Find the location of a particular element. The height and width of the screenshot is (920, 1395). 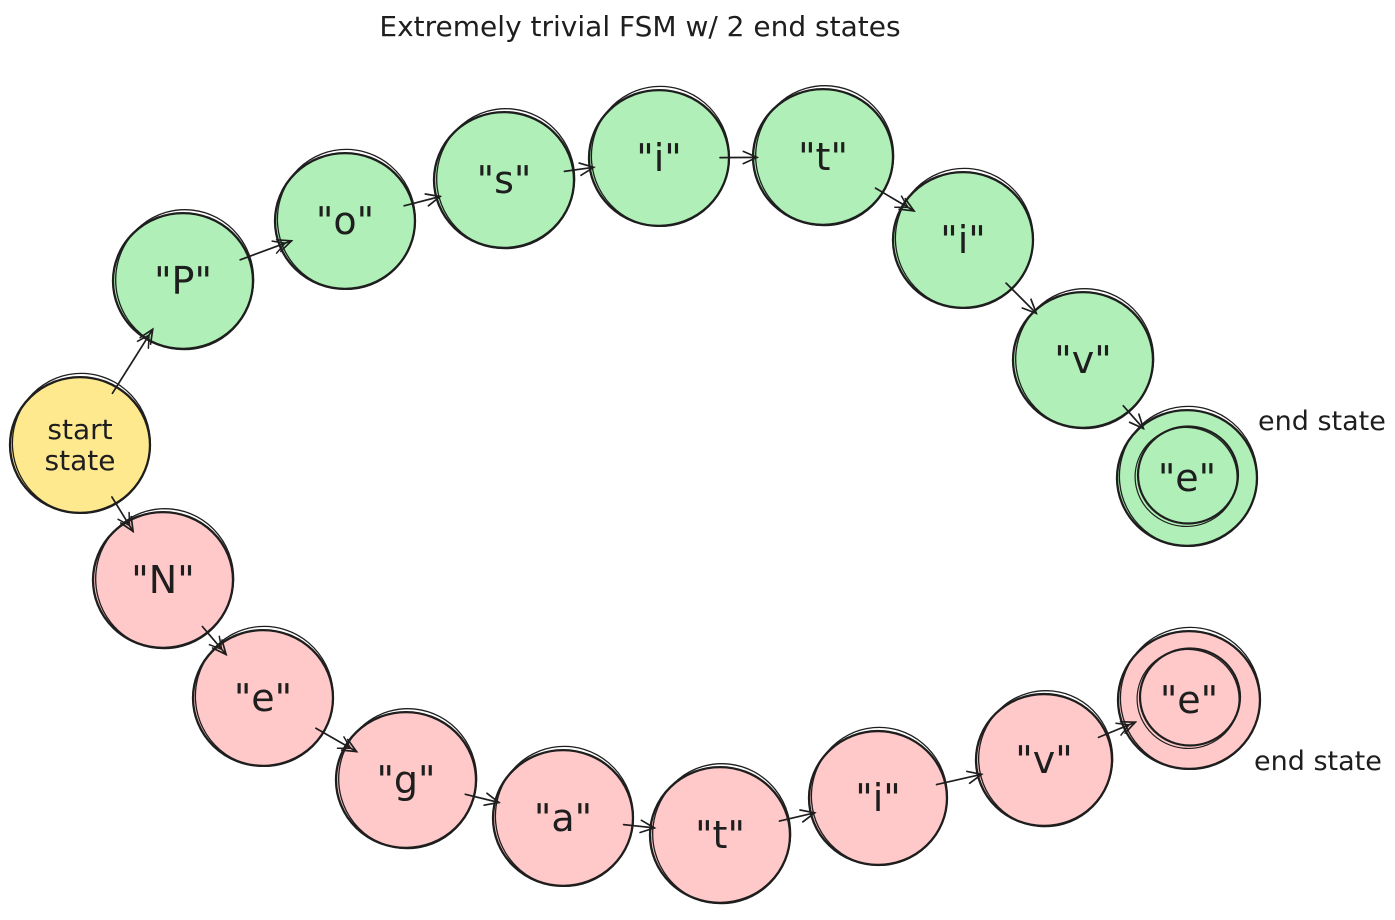

state-node-a: "a" is located at coordinates (563, 816).